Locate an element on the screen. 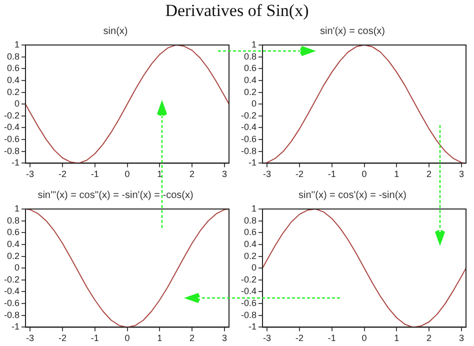 This screenshot has height=346, width=474. text: Derivatives of Sin(x) is located at coordinates (237, 11).